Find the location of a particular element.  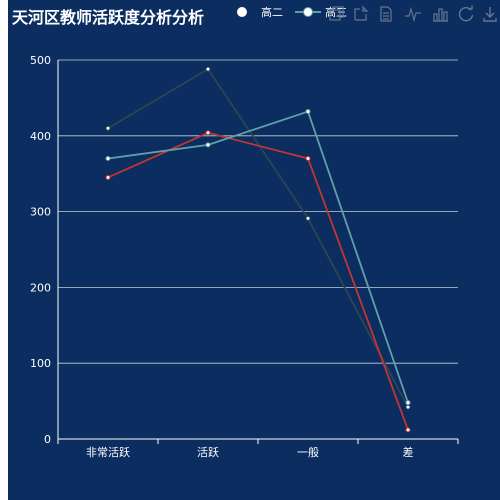

restore-icon is located at coordinates (336, 14).